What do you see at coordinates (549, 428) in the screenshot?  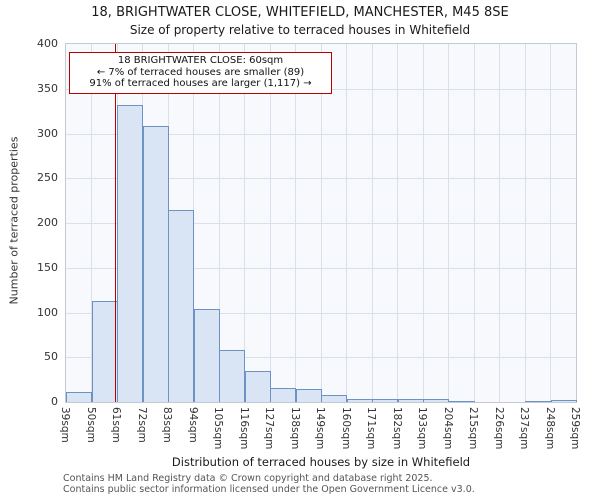 I see `x-tick-label: 248sqm` at bounding box center [549, 428].